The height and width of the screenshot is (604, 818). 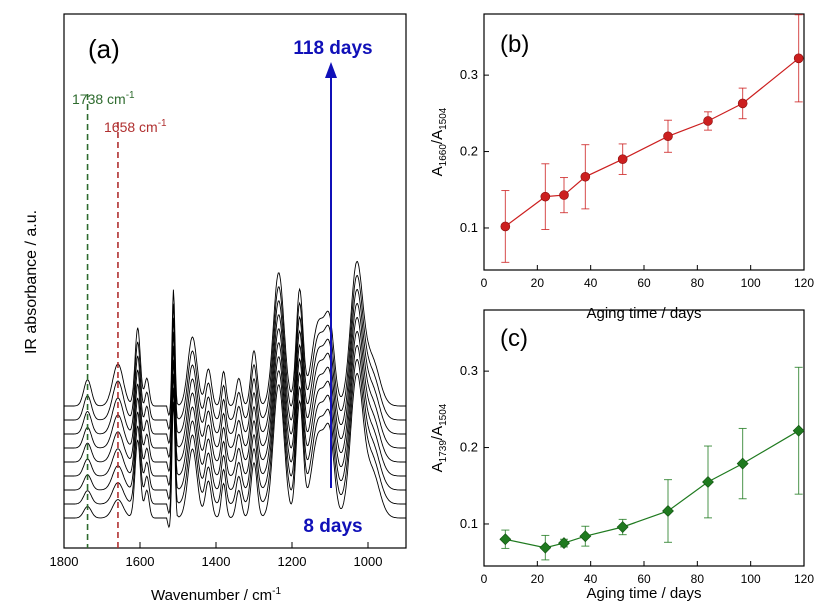 I want to click on x-tick-label: 1200, so click(x=292, y=561).